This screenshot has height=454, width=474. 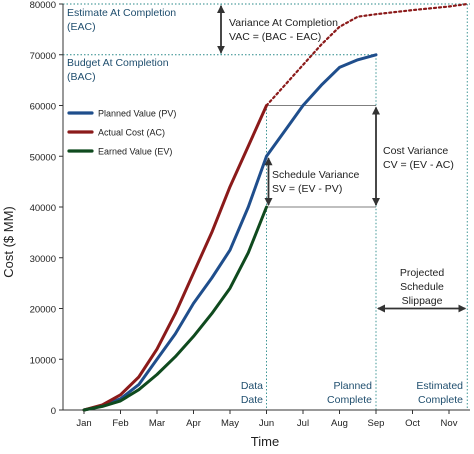 I want to click on cv-label: Cost Variance, so click(x=415, y=151).